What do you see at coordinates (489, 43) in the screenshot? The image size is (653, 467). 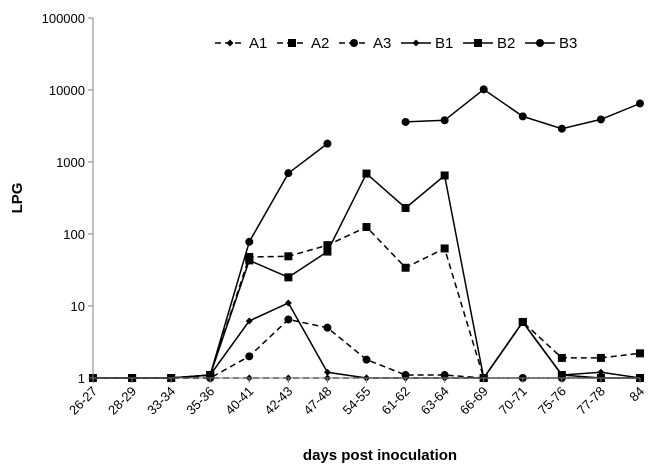 I see `legend-item-b2: B2` at bounding box center [489, 43].